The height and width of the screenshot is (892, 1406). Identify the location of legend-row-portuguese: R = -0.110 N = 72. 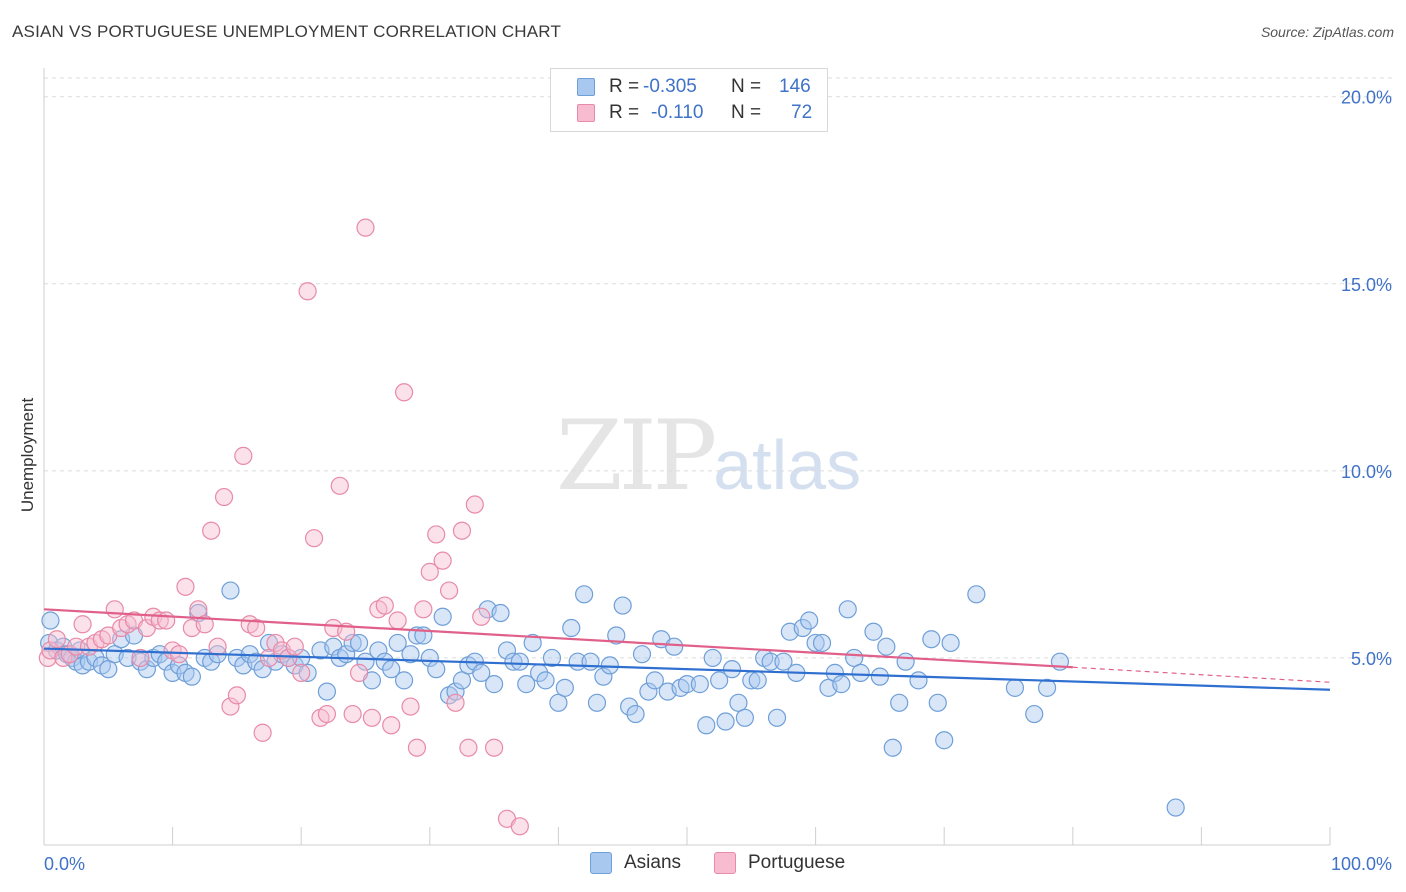
(691, 113).